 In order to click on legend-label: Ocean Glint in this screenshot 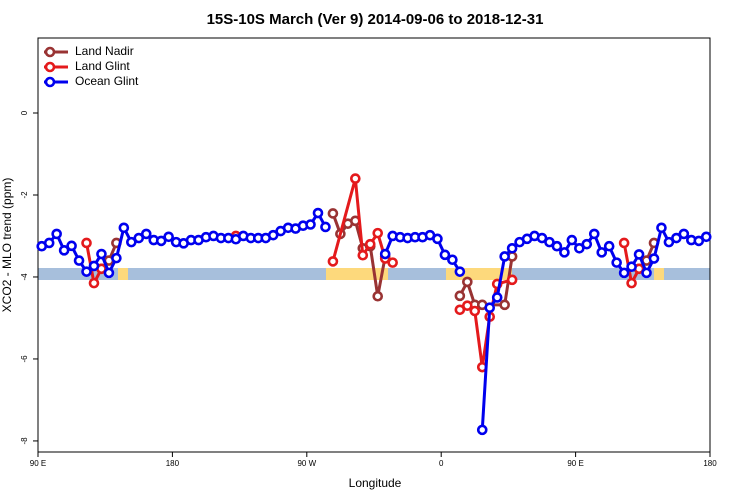, I will do `click(107, 81)`.